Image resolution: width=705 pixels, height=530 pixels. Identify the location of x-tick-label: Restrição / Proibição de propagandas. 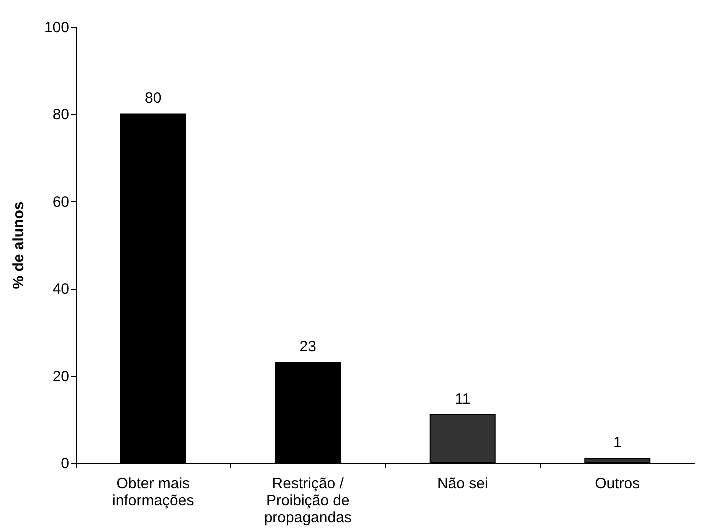
(308, 501).